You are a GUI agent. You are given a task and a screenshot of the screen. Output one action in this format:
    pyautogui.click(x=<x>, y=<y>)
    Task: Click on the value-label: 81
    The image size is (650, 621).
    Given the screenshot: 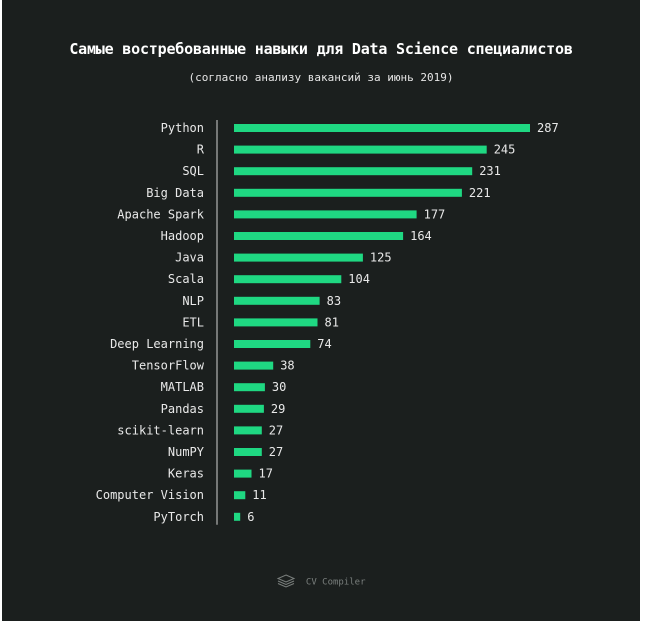 What is the action you would take?
    pyautogui.click(x=332, y=322)
    